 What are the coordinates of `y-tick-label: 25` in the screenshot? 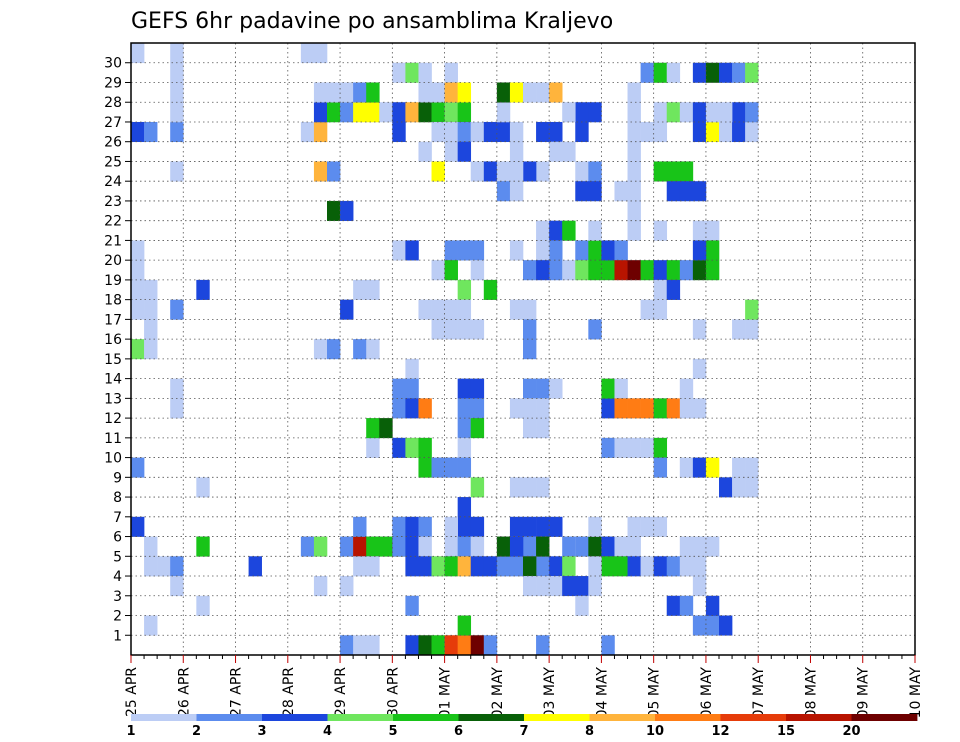 It's located at (113, 162).